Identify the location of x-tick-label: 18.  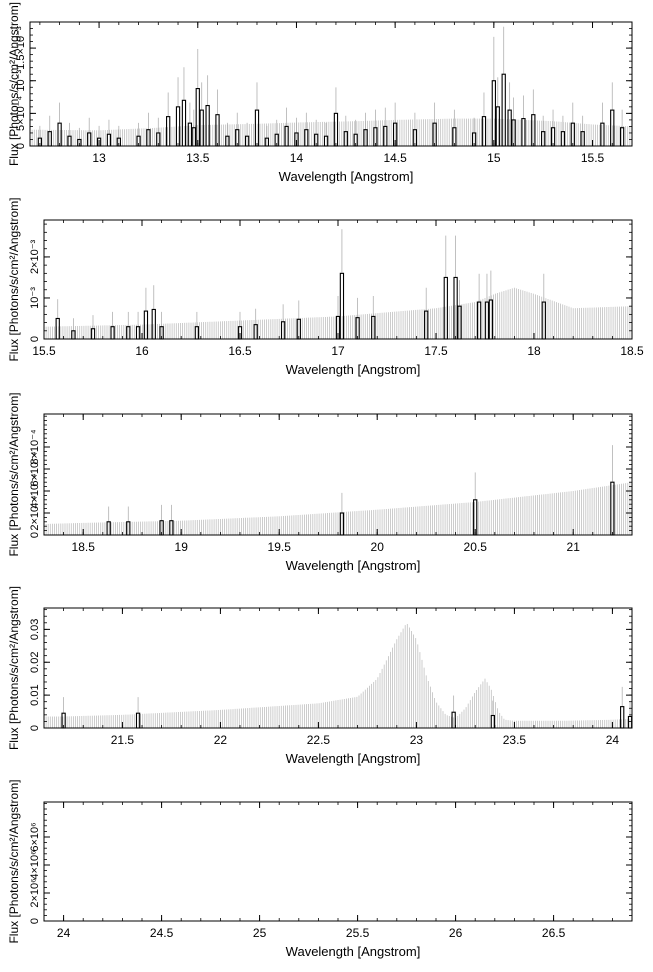
(534, 351).